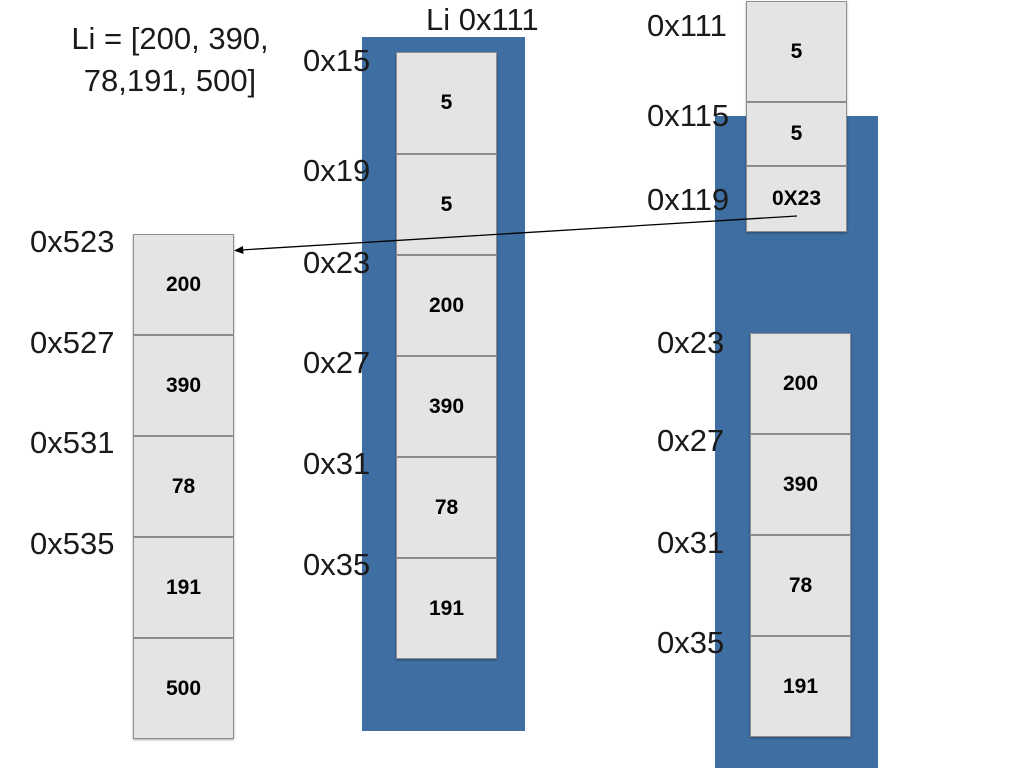  I want to click on memory-address: 0x119, so click(688, 199).